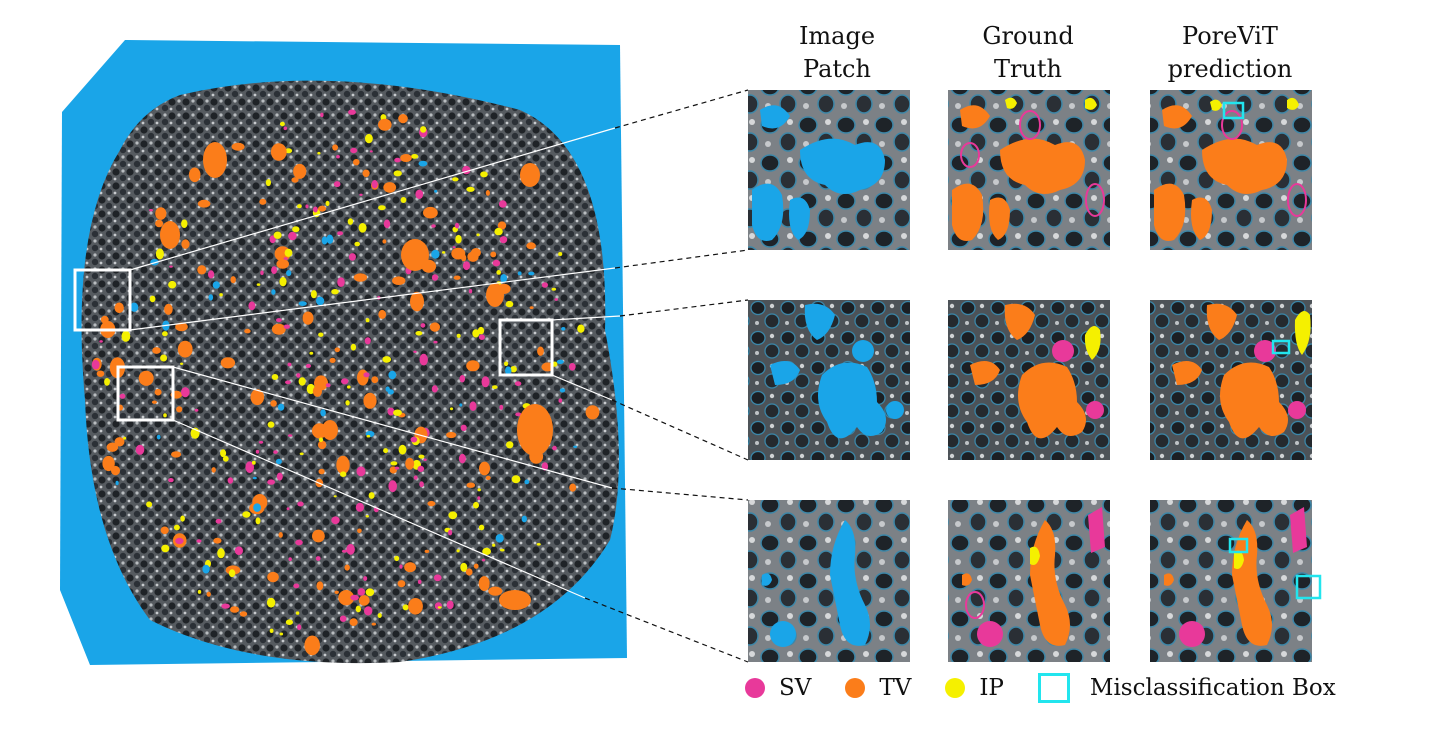 The height and width of the screenshot is (737, 1440). I want to click on legend-item-box: Misclassification Box, so click(1186, 688).